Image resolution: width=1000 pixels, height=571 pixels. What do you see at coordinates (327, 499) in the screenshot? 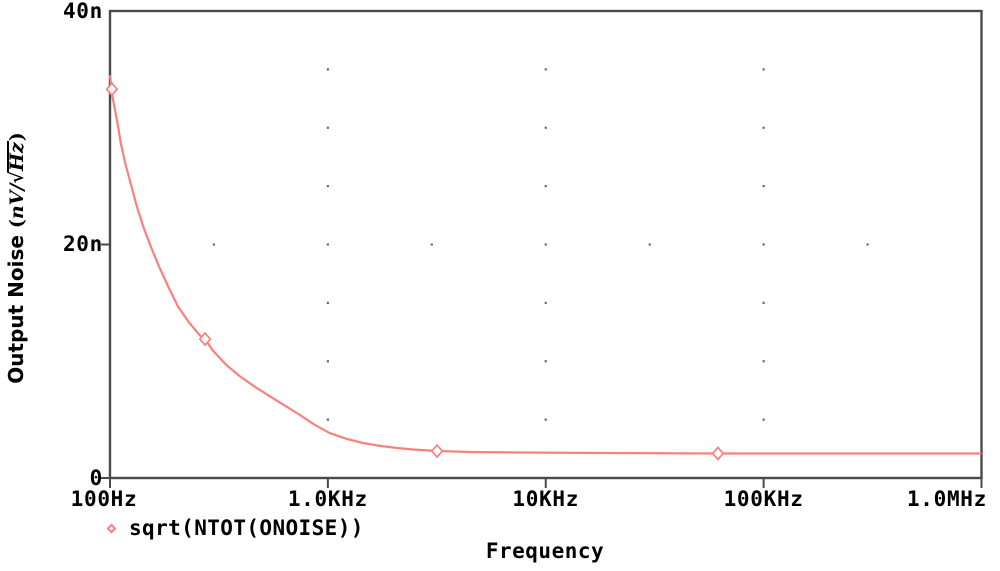
I see `x-tick-label: 1.0KHz` at bounding box center [327, 499].